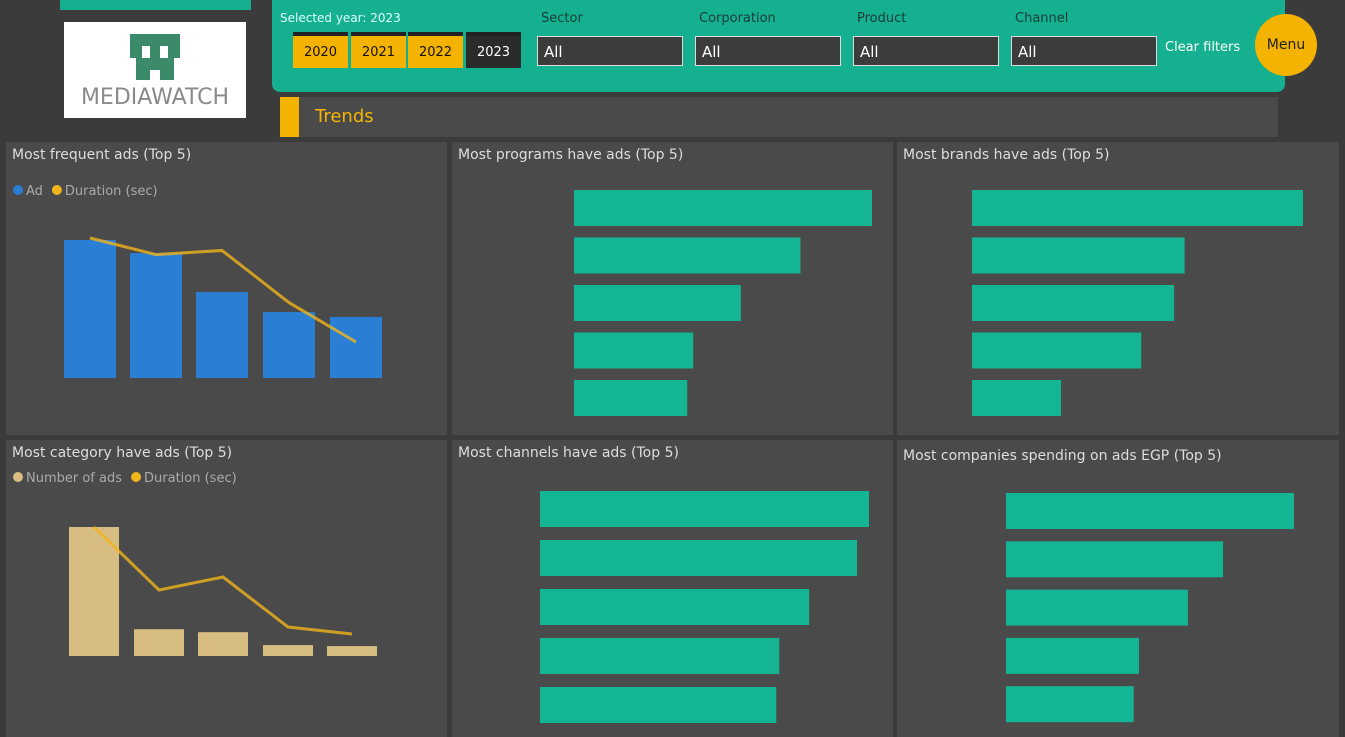  I want to click on selected-year: Selected year: 2023, so click(340, 18).